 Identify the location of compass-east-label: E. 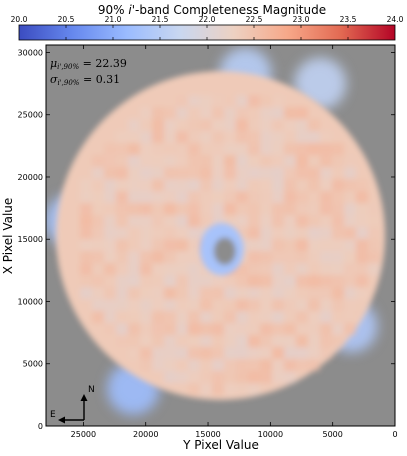
(53, 415).